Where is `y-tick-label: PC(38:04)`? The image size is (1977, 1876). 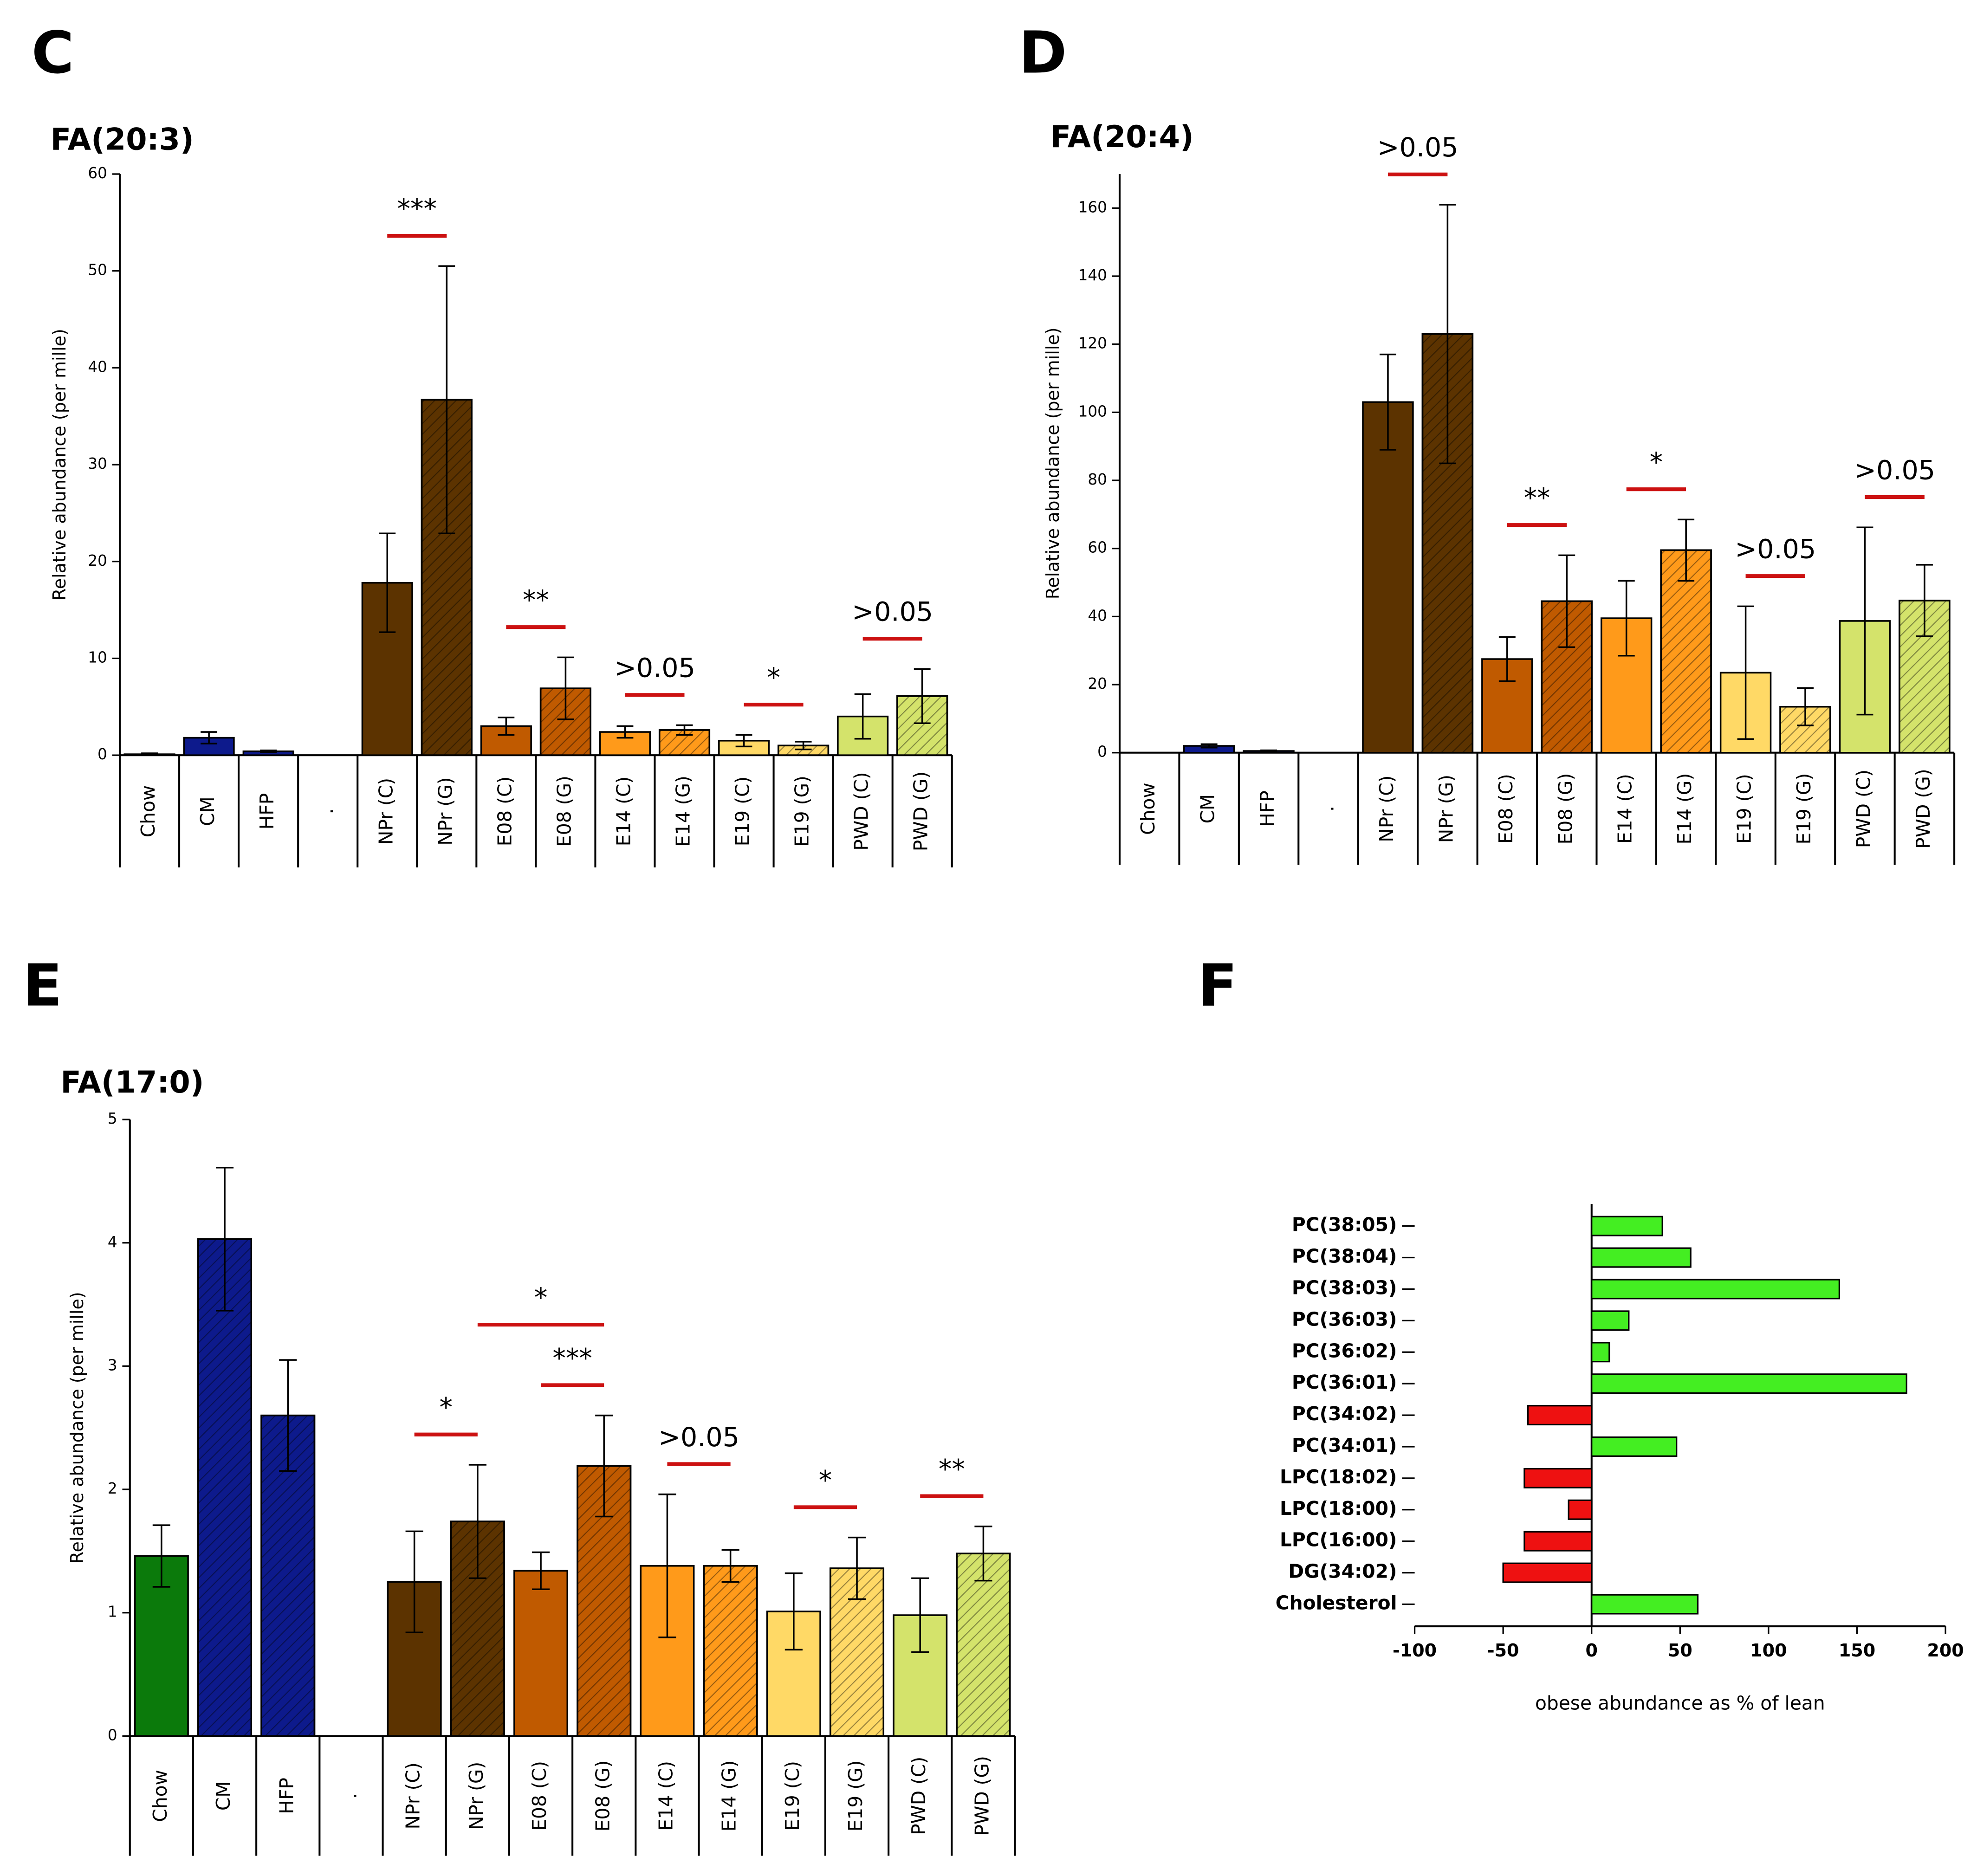 y-tick-label: PC(38:04) is located at coordinates (1344, 1256).